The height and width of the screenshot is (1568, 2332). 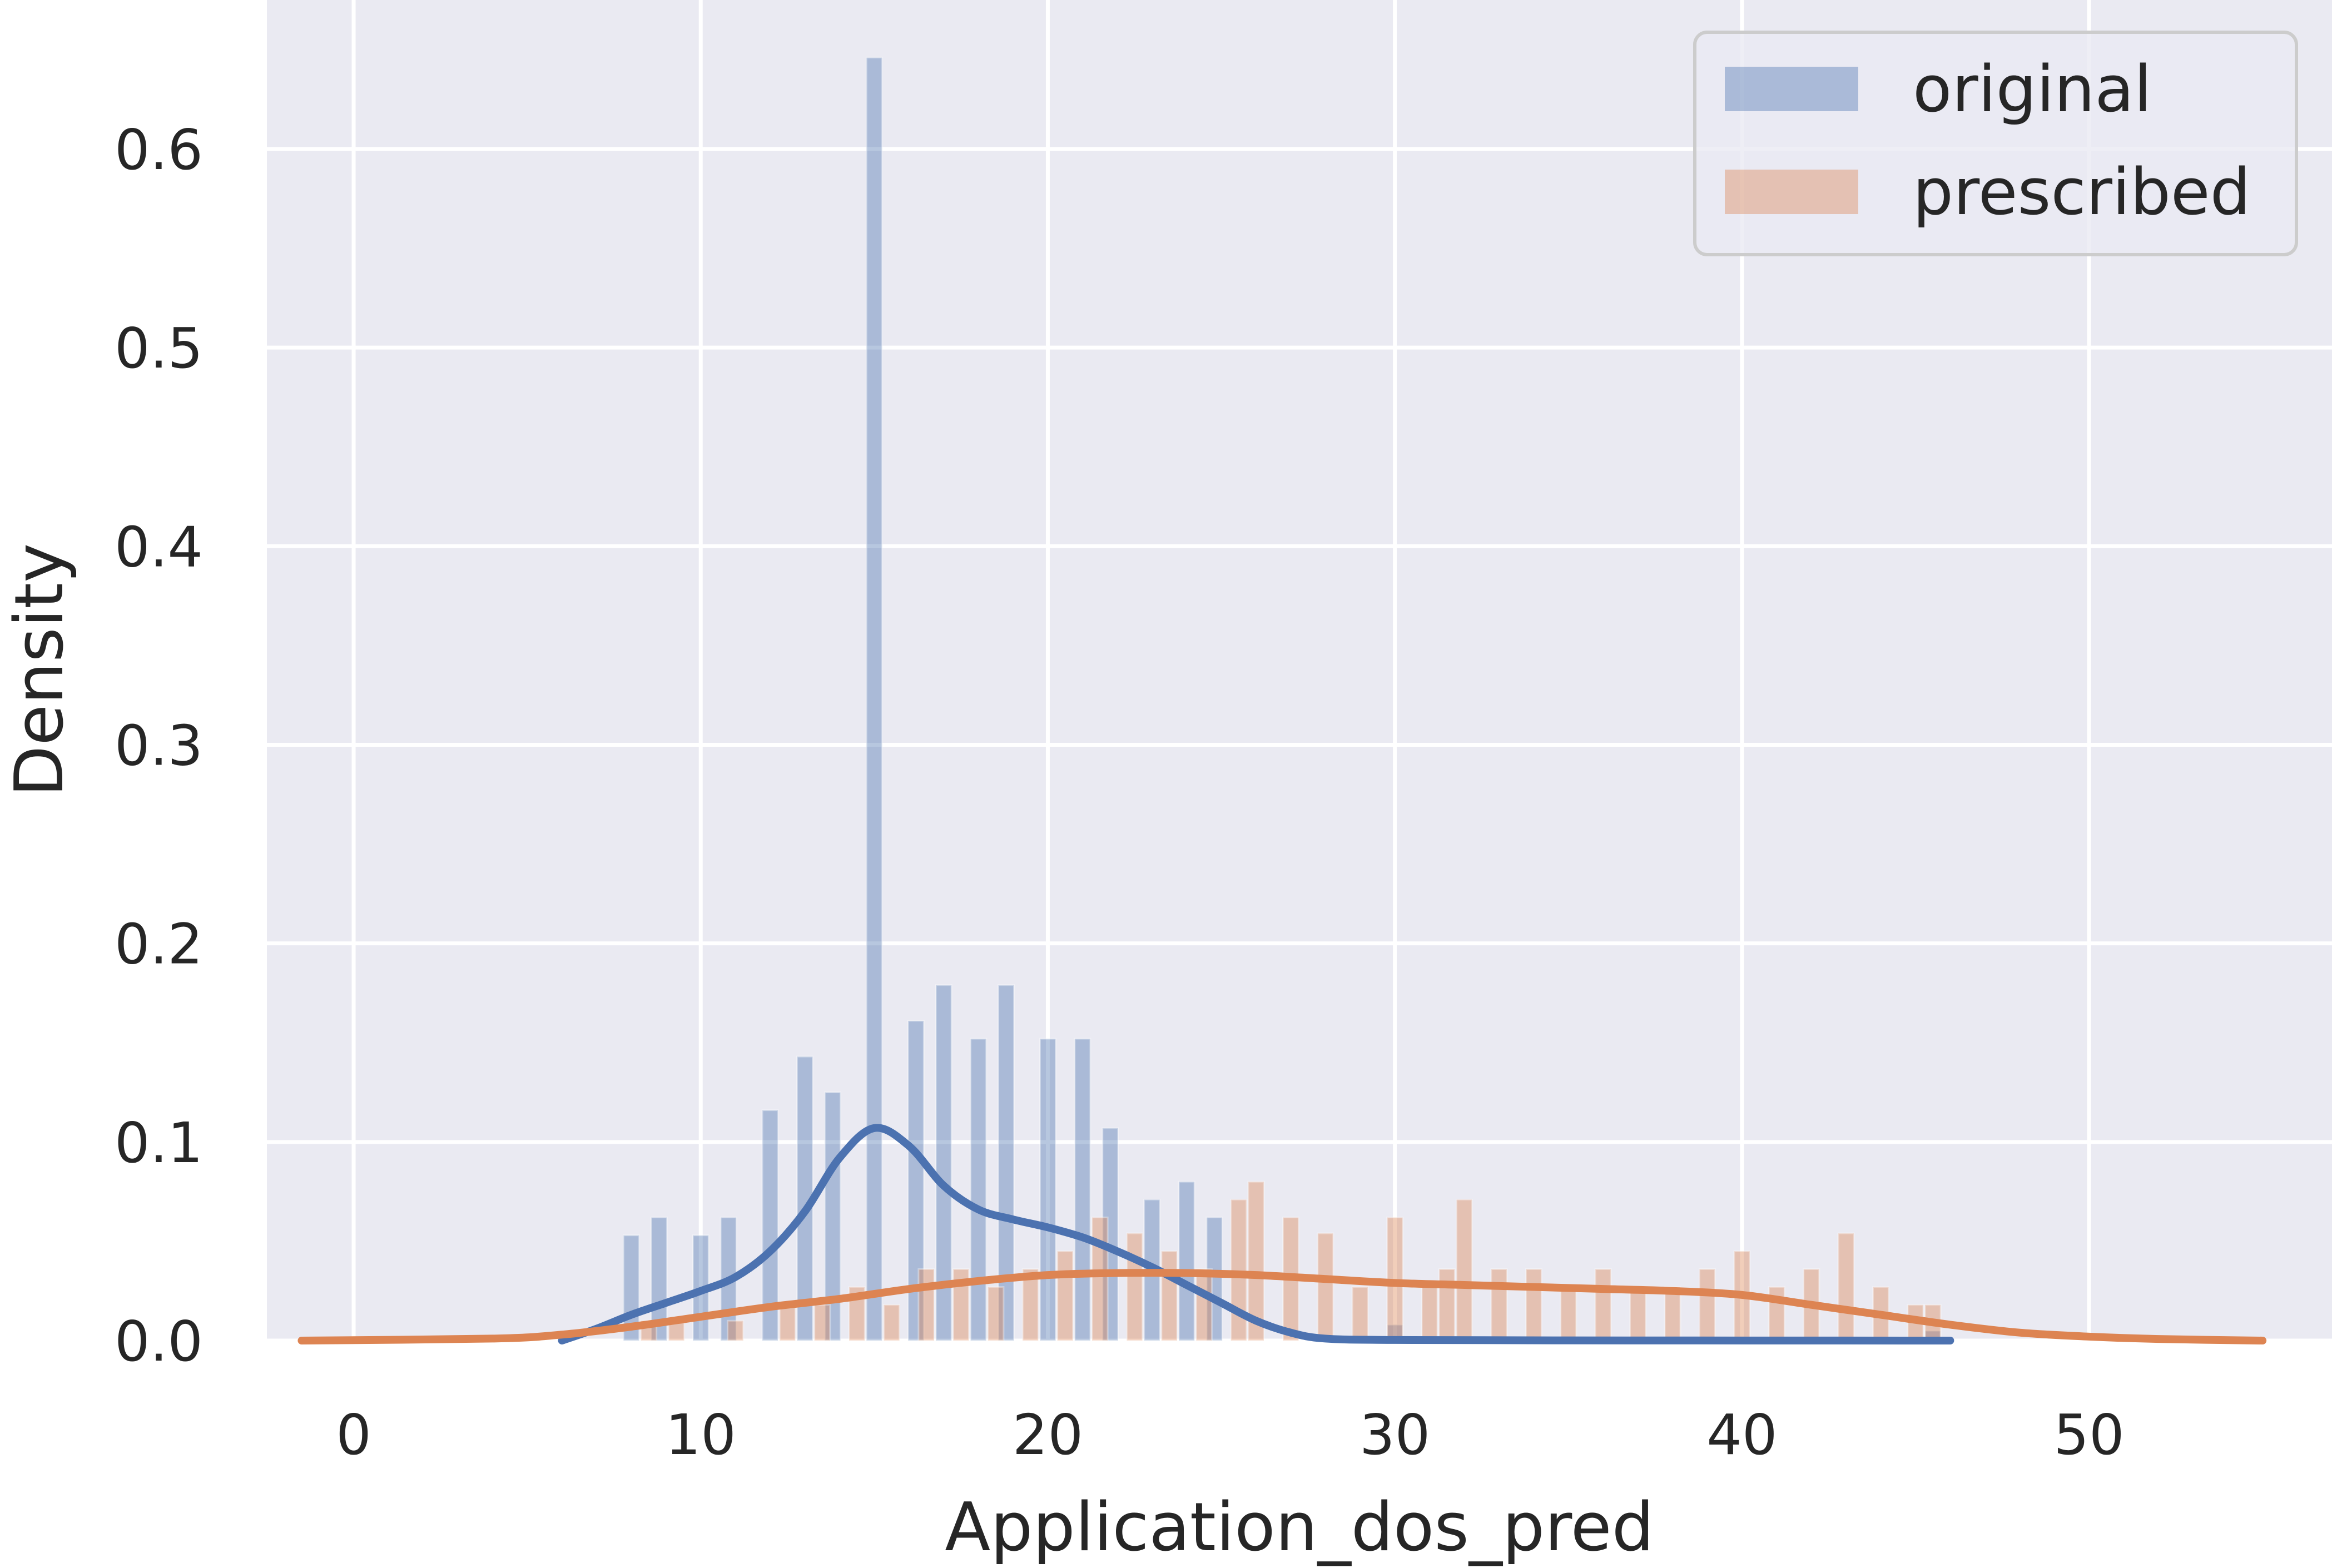 What do you see at coordinates (159, 349) in the screenshot?
I see `y-tick-label-0.5: 0.5` at bounding box center [159, 349].